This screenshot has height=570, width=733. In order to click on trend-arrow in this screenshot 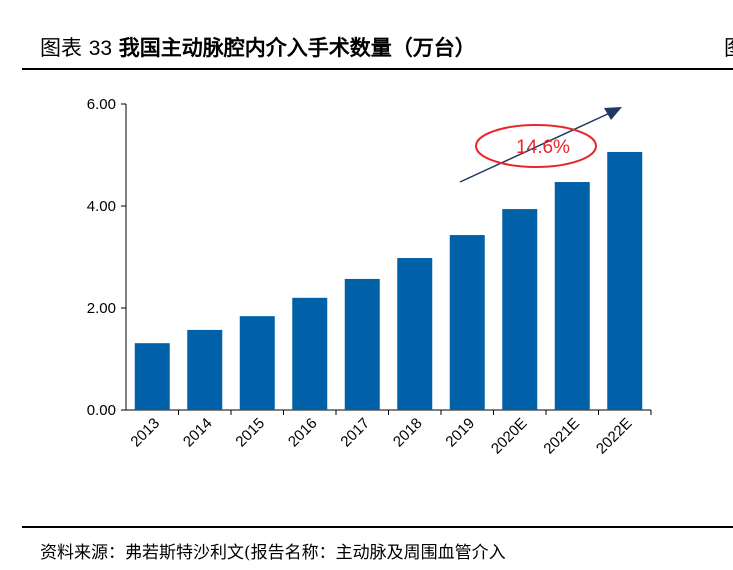, I will do `click(536, 147)`.